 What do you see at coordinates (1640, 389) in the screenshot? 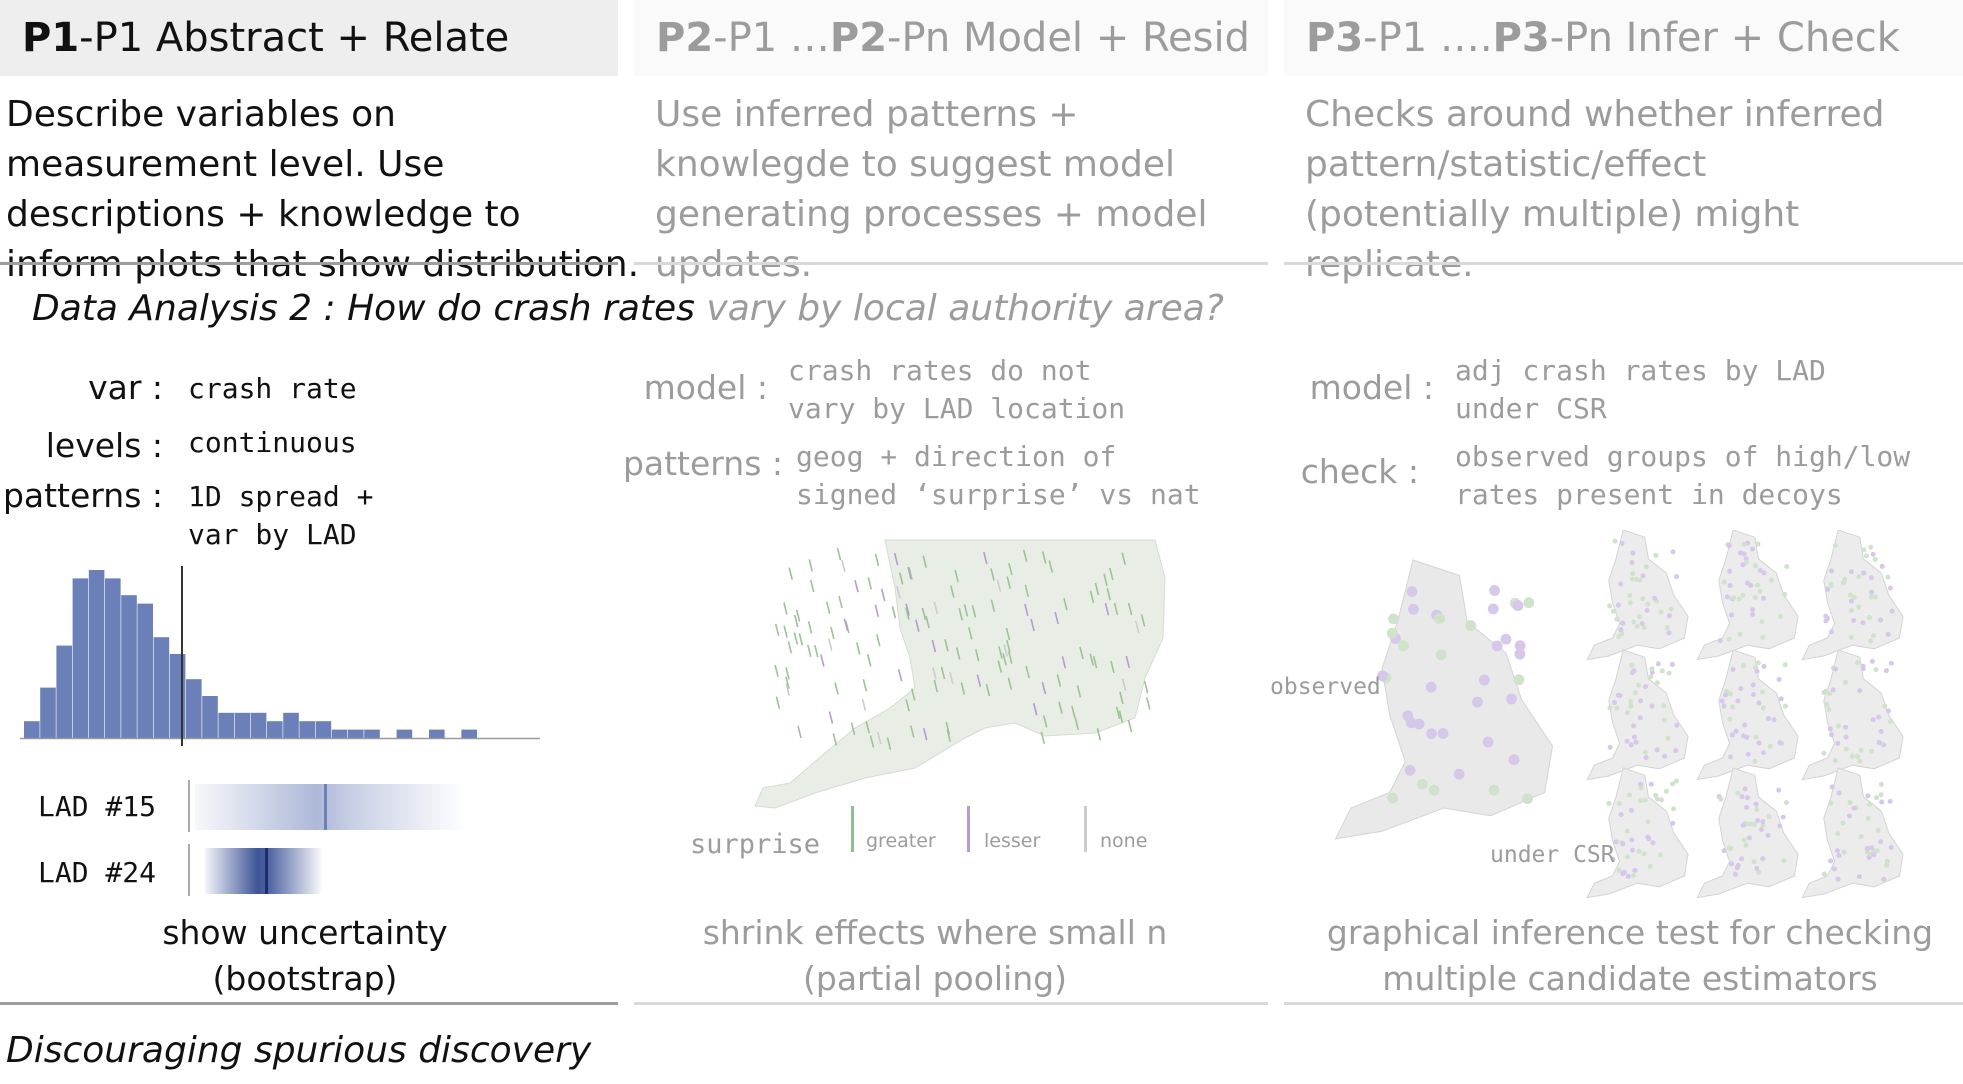
I see `p3-model-value: adj crash rates by LAD under CSR` at bounding box center [1640, 389].